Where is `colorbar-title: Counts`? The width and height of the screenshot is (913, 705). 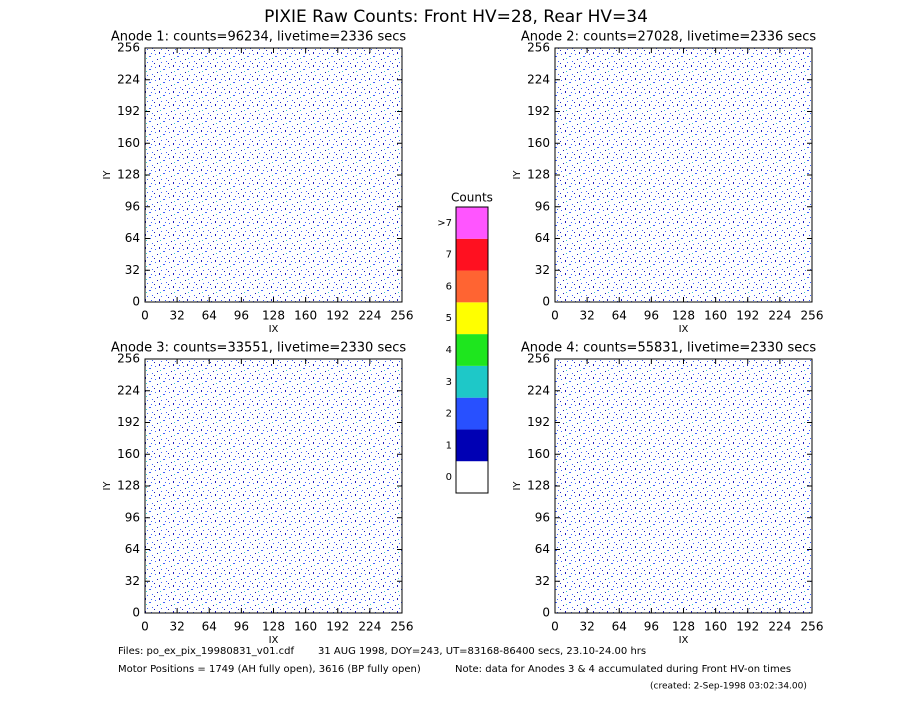 colorbar-title: Counts is located at coordinates (472, 198).